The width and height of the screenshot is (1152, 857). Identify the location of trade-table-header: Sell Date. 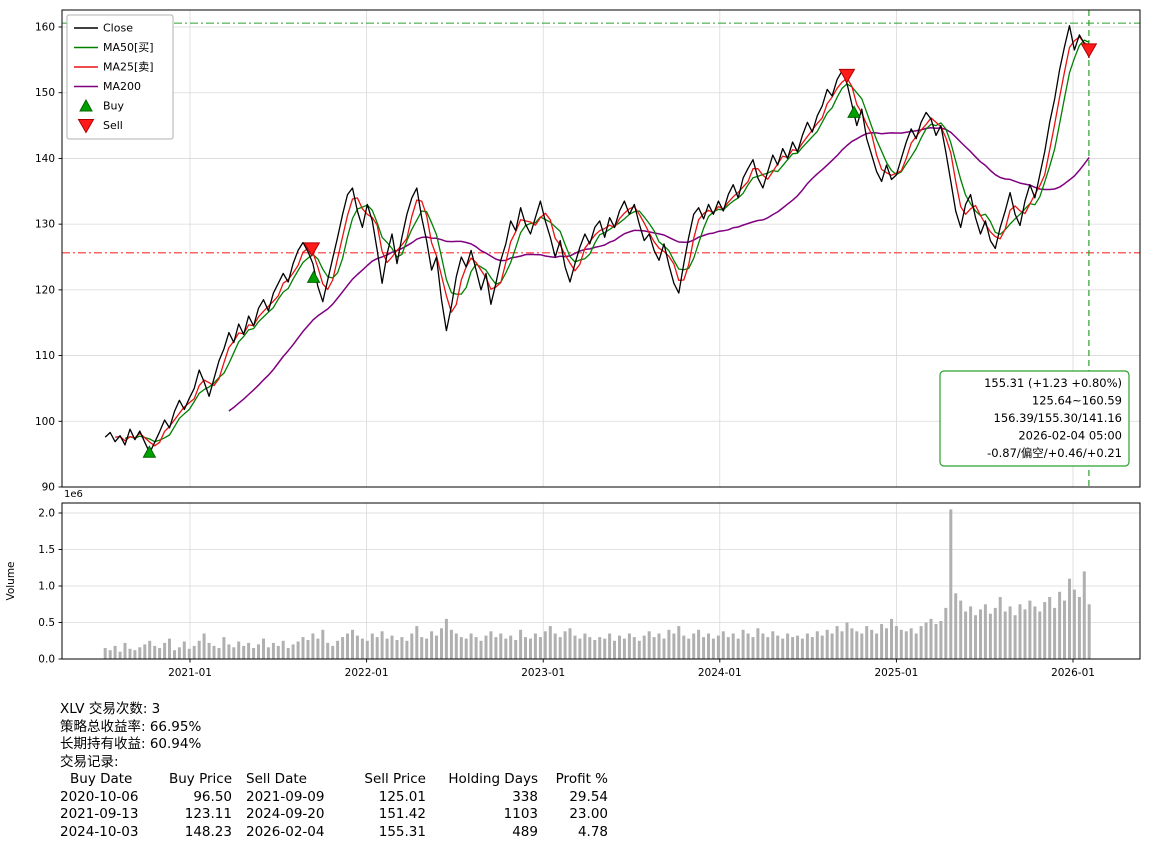
(276, 779).